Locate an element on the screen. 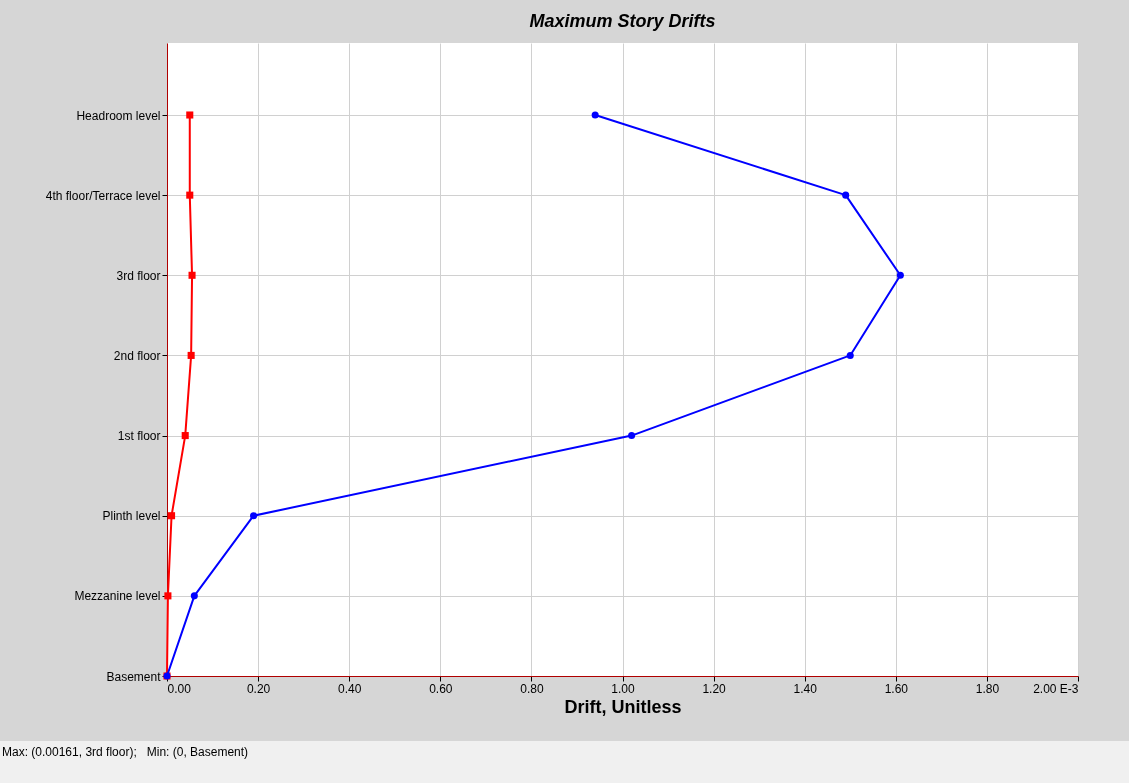  y-tick-label: Mezzanine level is located at coordinates (117, 596).